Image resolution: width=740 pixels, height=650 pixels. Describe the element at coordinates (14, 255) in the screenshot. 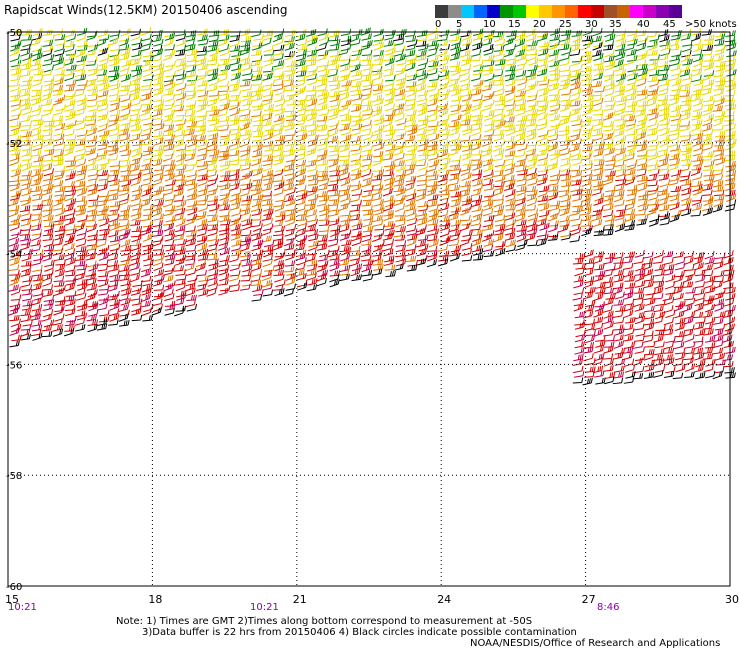

I see `latitude-label: -54` at that location.